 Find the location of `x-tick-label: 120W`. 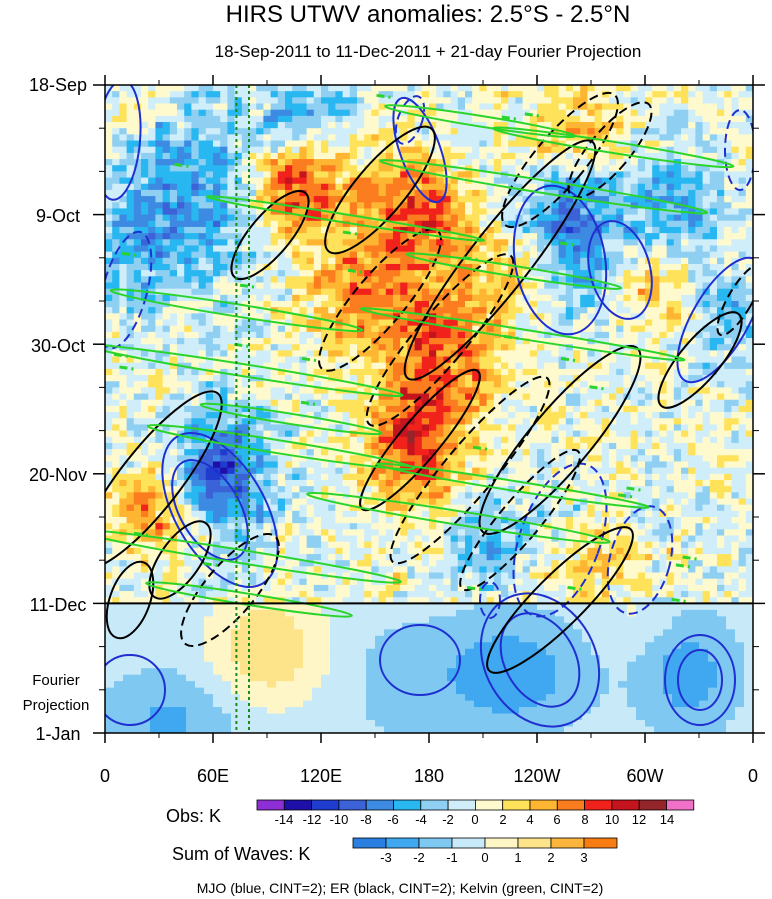

x-tick-label: 120W is located at coordinates (536, 776).